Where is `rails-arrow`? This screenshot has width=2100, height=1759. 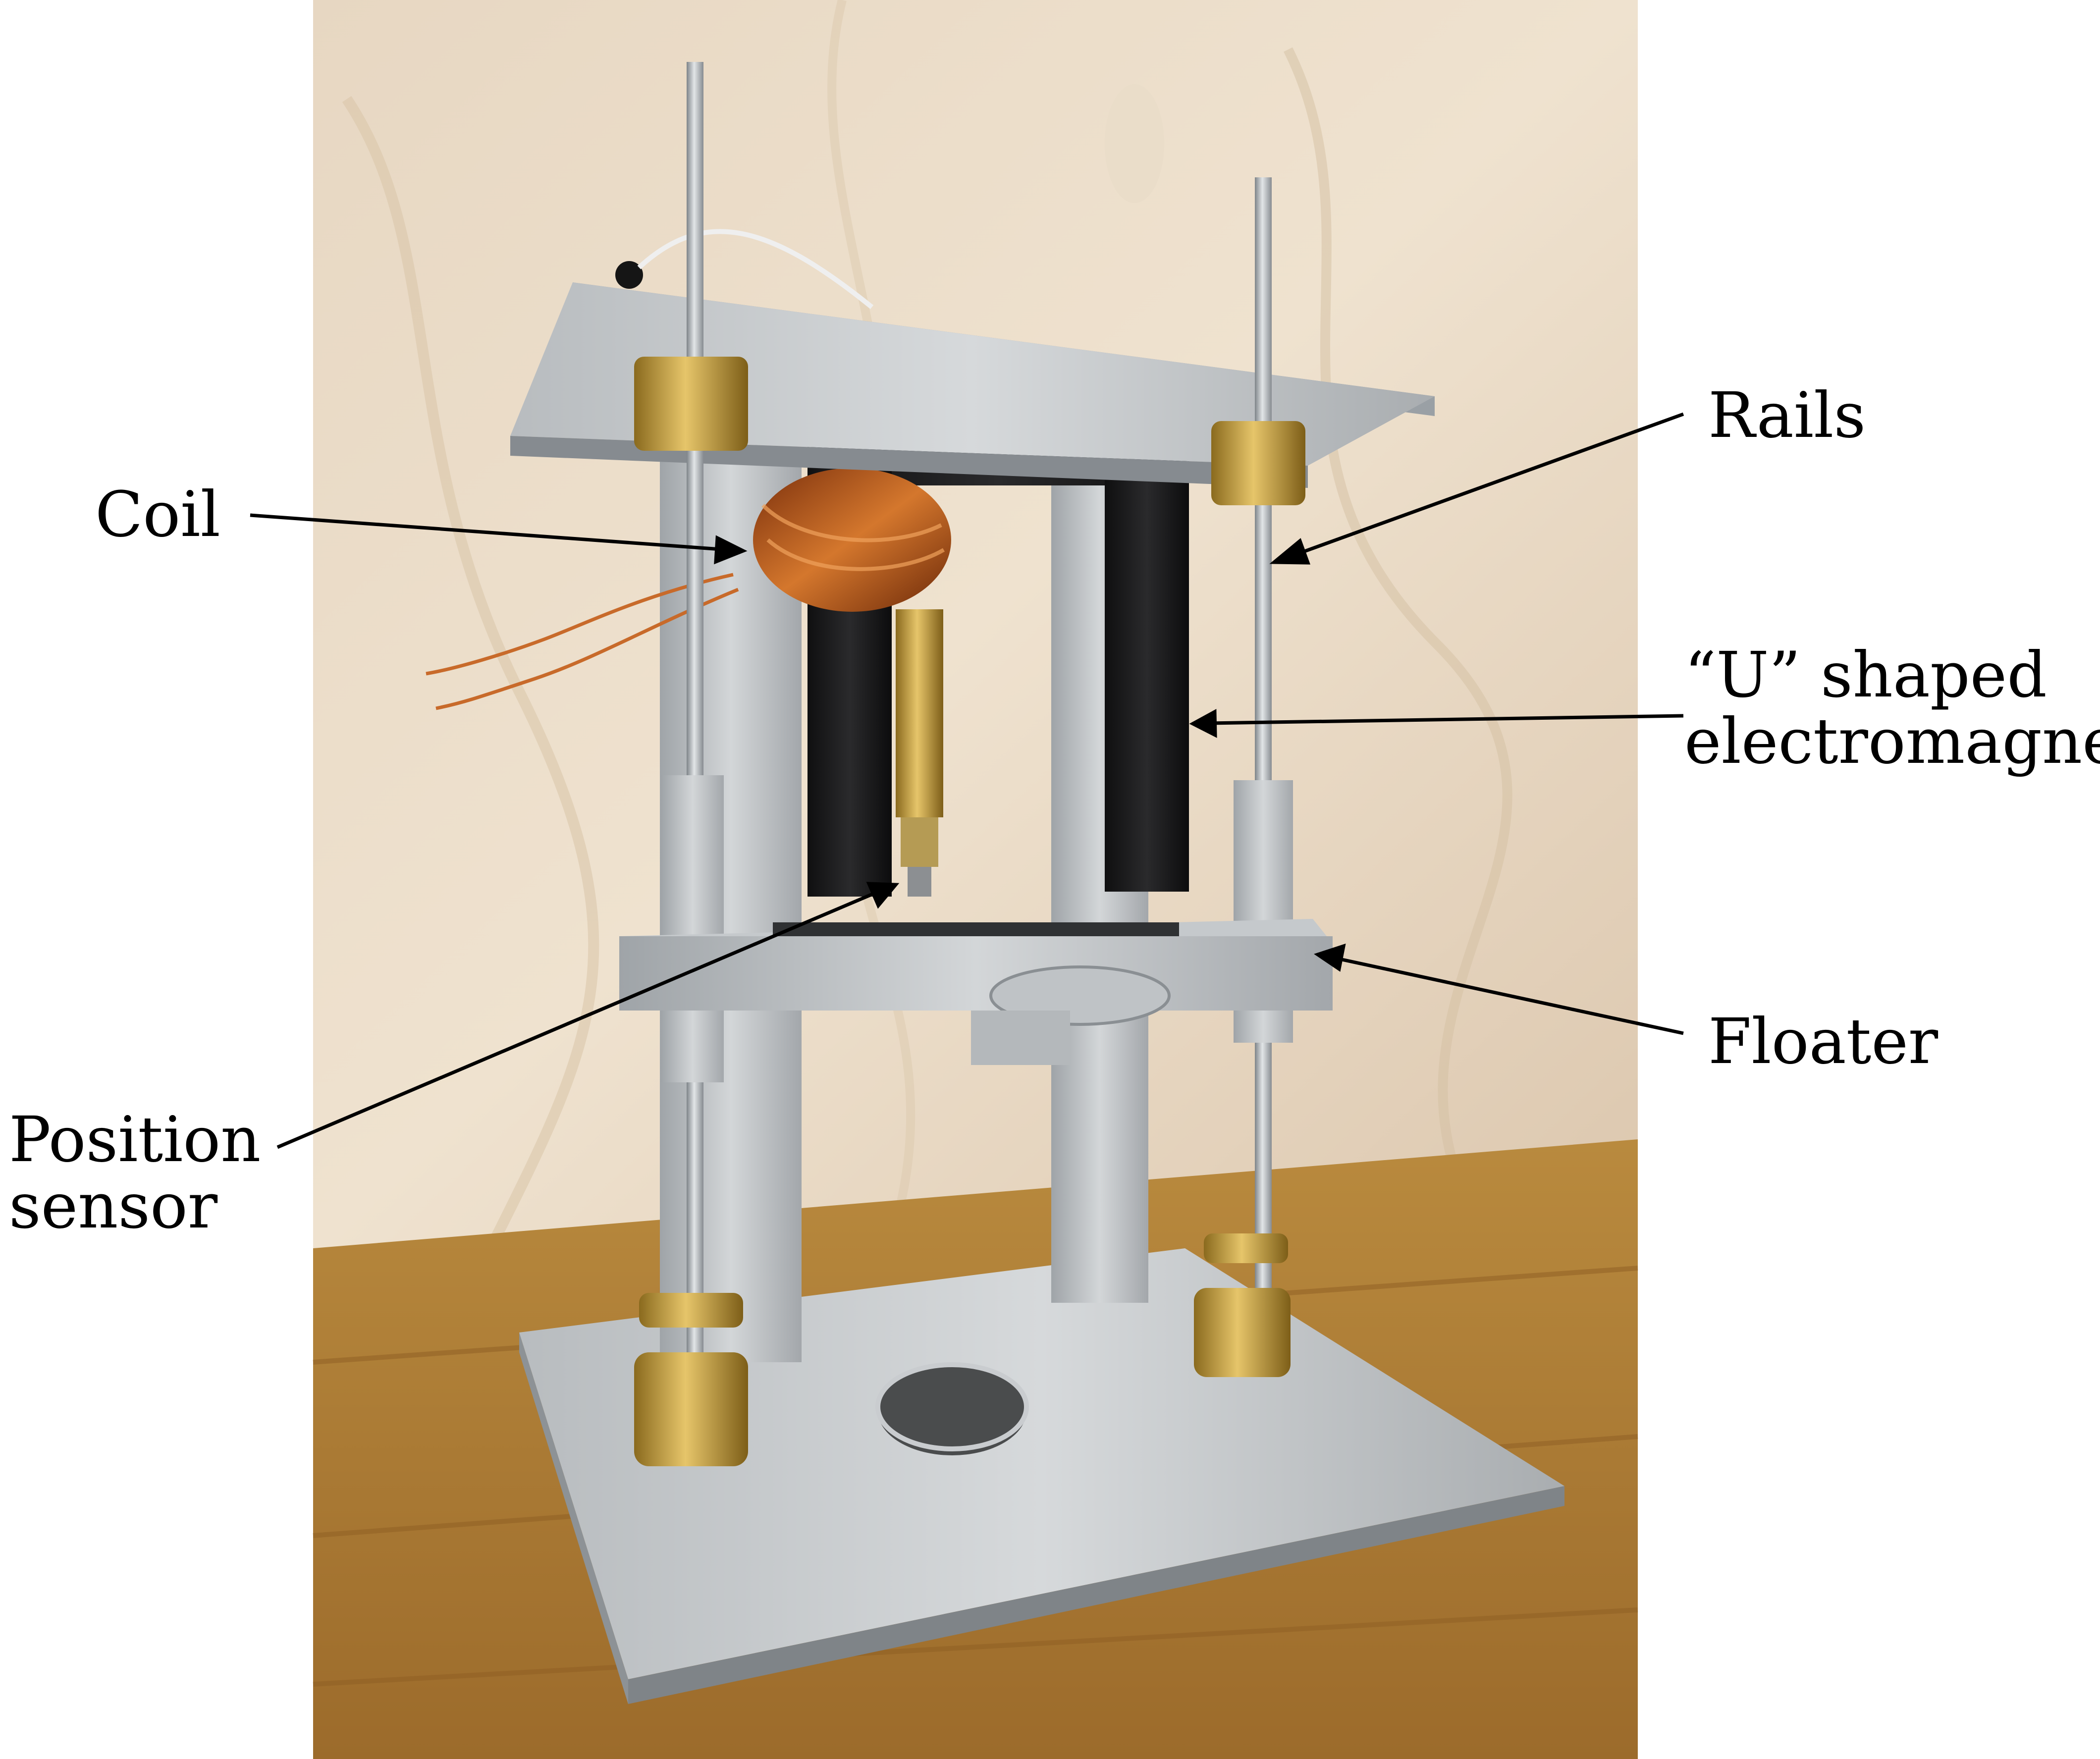 rails-arrow is located at coordinates (1486, 485).